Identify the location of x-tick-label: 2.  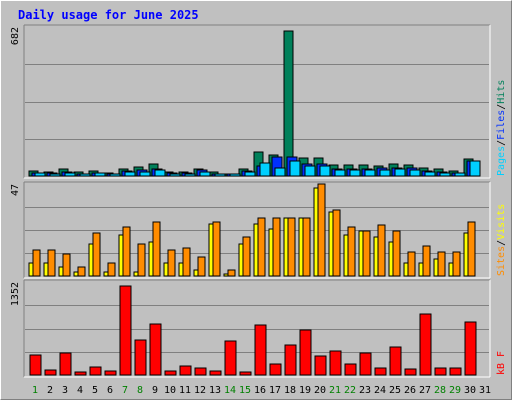
(50, 390).